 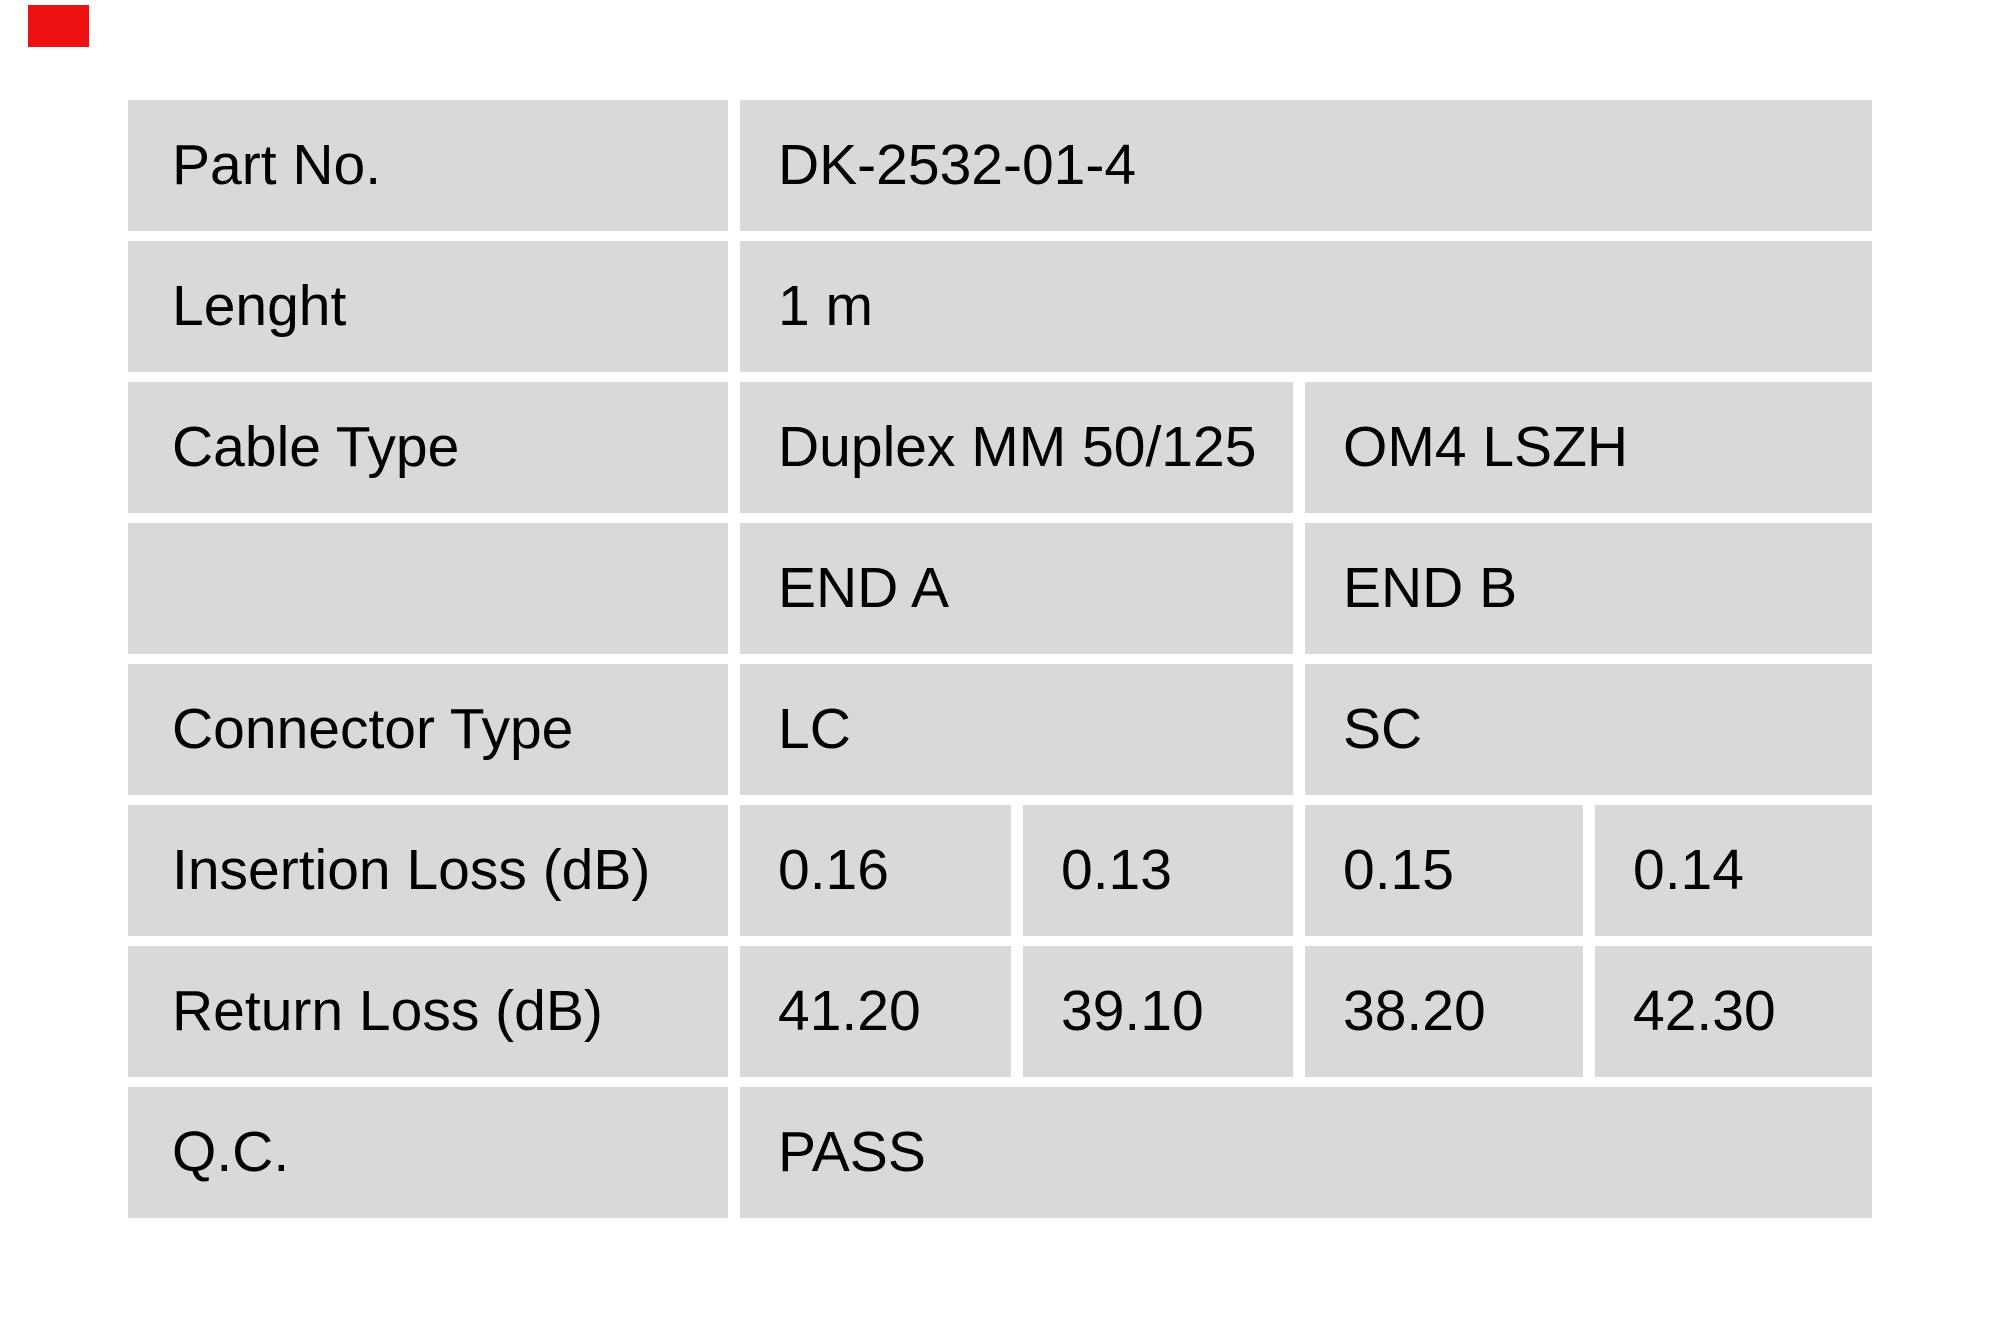 What do you see at coordinates (1733, 870) in the screenshot?
I see `insertion-loss-end-b-fiber2-cell: 0.14` at bounding box center [1733, 870].